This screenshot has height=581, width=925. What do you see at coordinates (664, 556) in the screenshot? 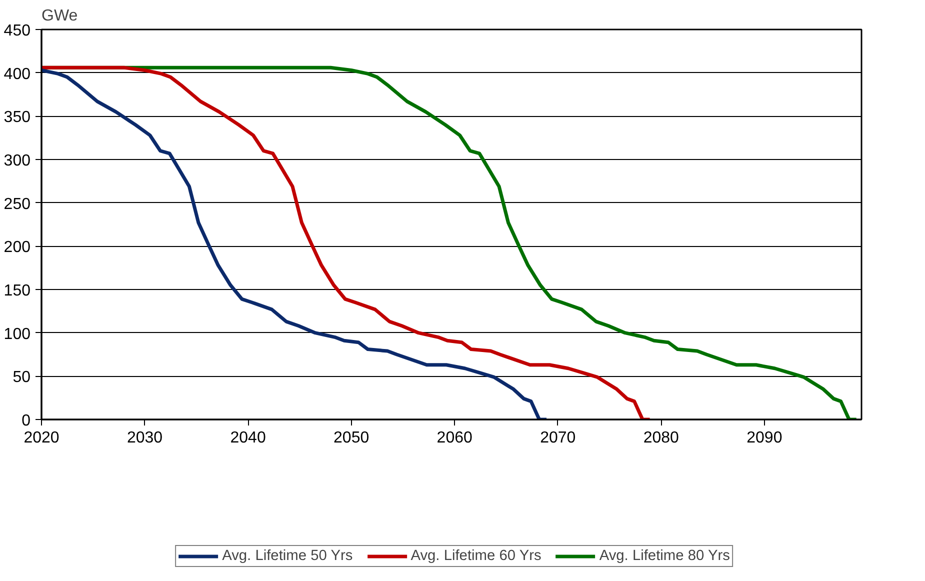
I see `legend-label: Avg. Lifetime 80 Yrs` at bounding box center [664, 556].